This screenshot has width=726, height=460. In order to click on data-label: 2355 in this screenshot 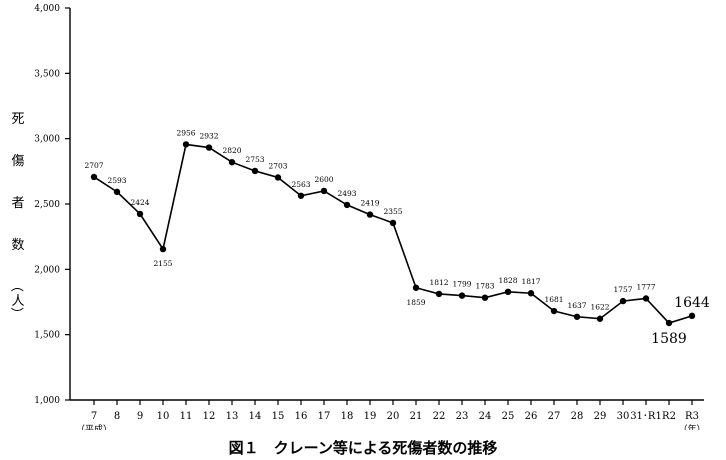, I will do `click(392, 211)`.